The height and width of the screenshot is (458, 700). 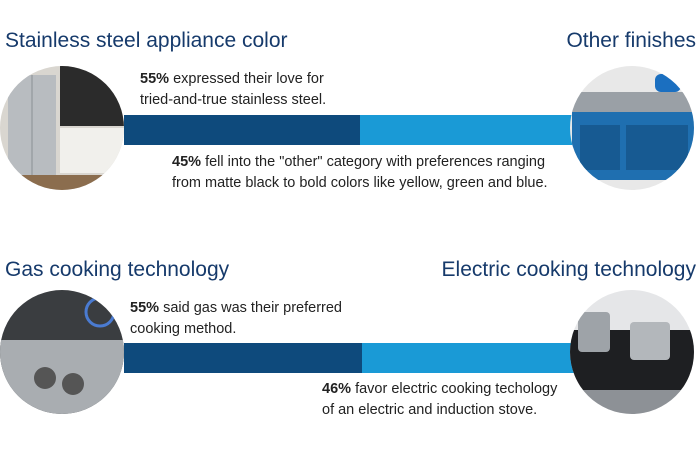 What do you see at coordinates (183, 329) in the screenshot?
I see `note-line: cooking method.` at bounding box center [183, 329].